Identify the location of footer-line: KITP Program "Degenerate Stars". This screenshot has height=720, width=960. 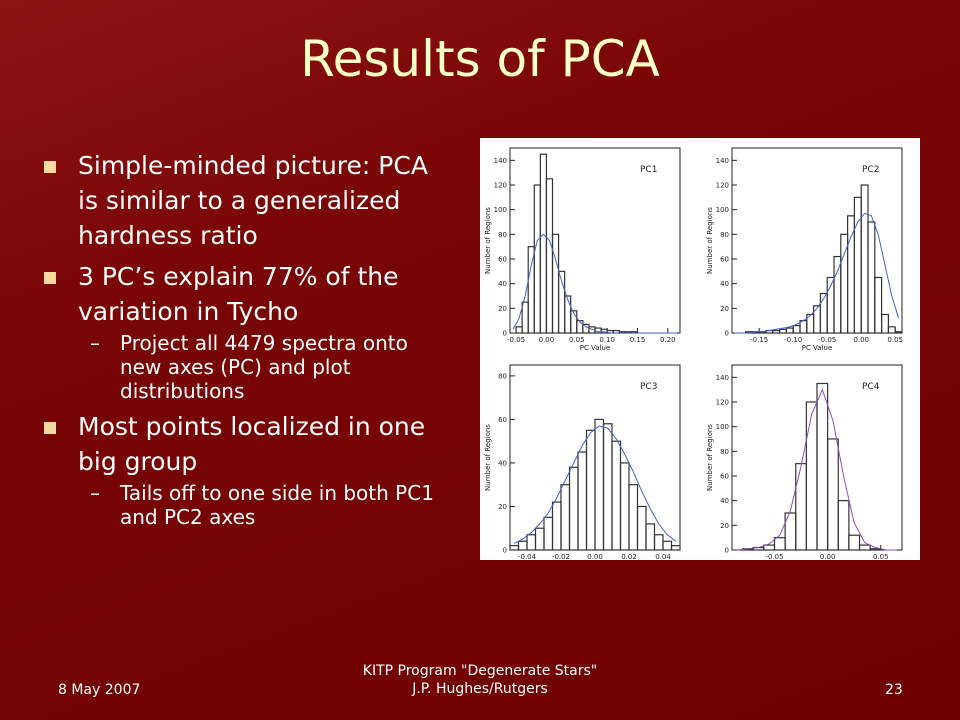
(480, 671).